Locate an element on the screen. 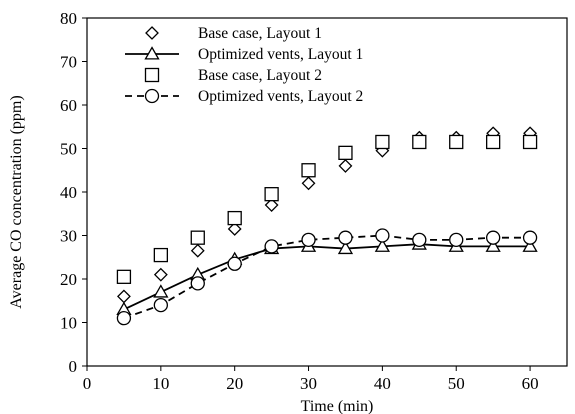 Image resolution: width=575 pixels, height=414 pixels. x-tick-label-0: 0 is located at coordinates (87, 383).